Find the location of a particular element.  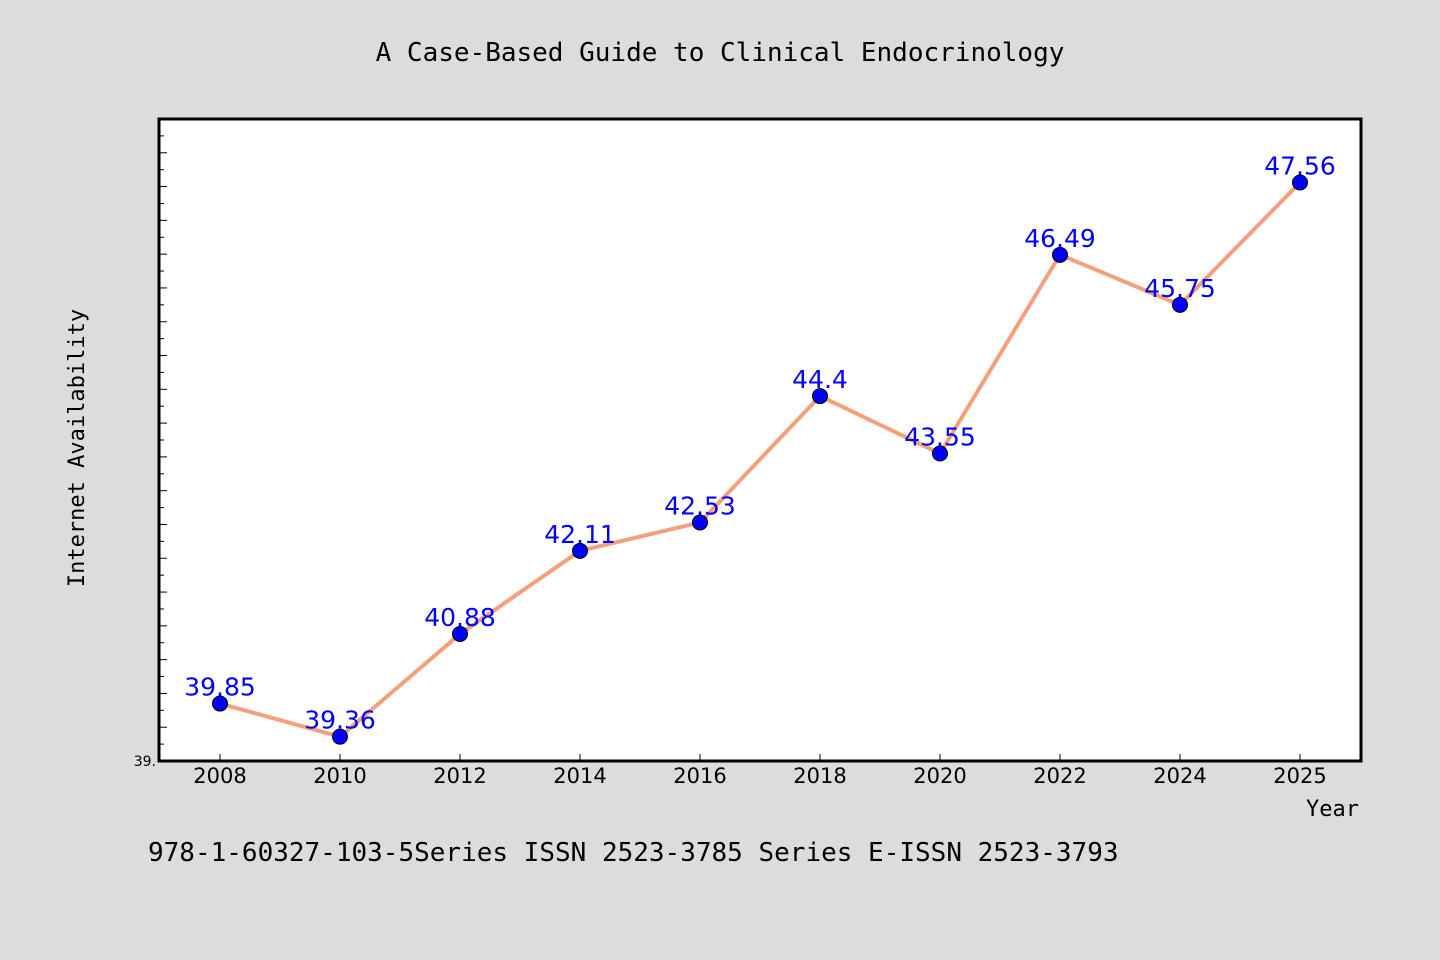

data-label: 40.88 is located at coordinates (460, 617).